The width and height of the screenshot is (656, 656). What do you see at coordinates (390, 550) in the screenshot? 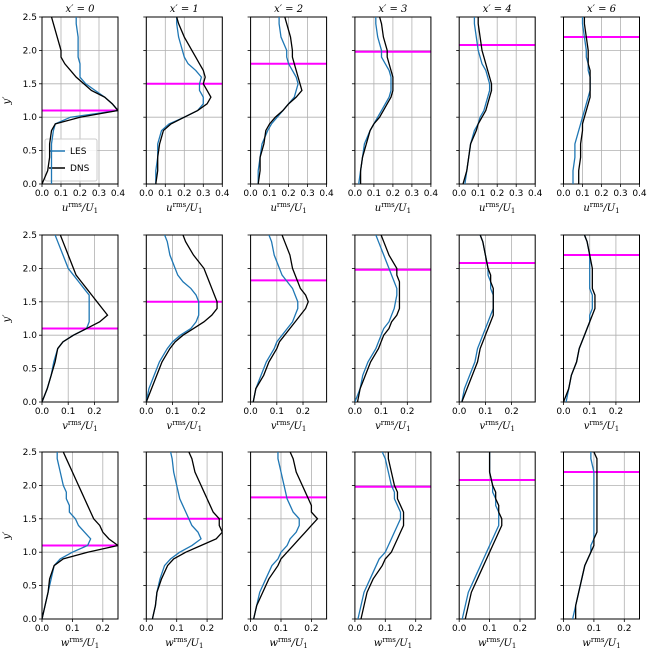
I see `subplot: 0.0 0.1 0.2 wrms/U1` at bounding box center [390, 550].